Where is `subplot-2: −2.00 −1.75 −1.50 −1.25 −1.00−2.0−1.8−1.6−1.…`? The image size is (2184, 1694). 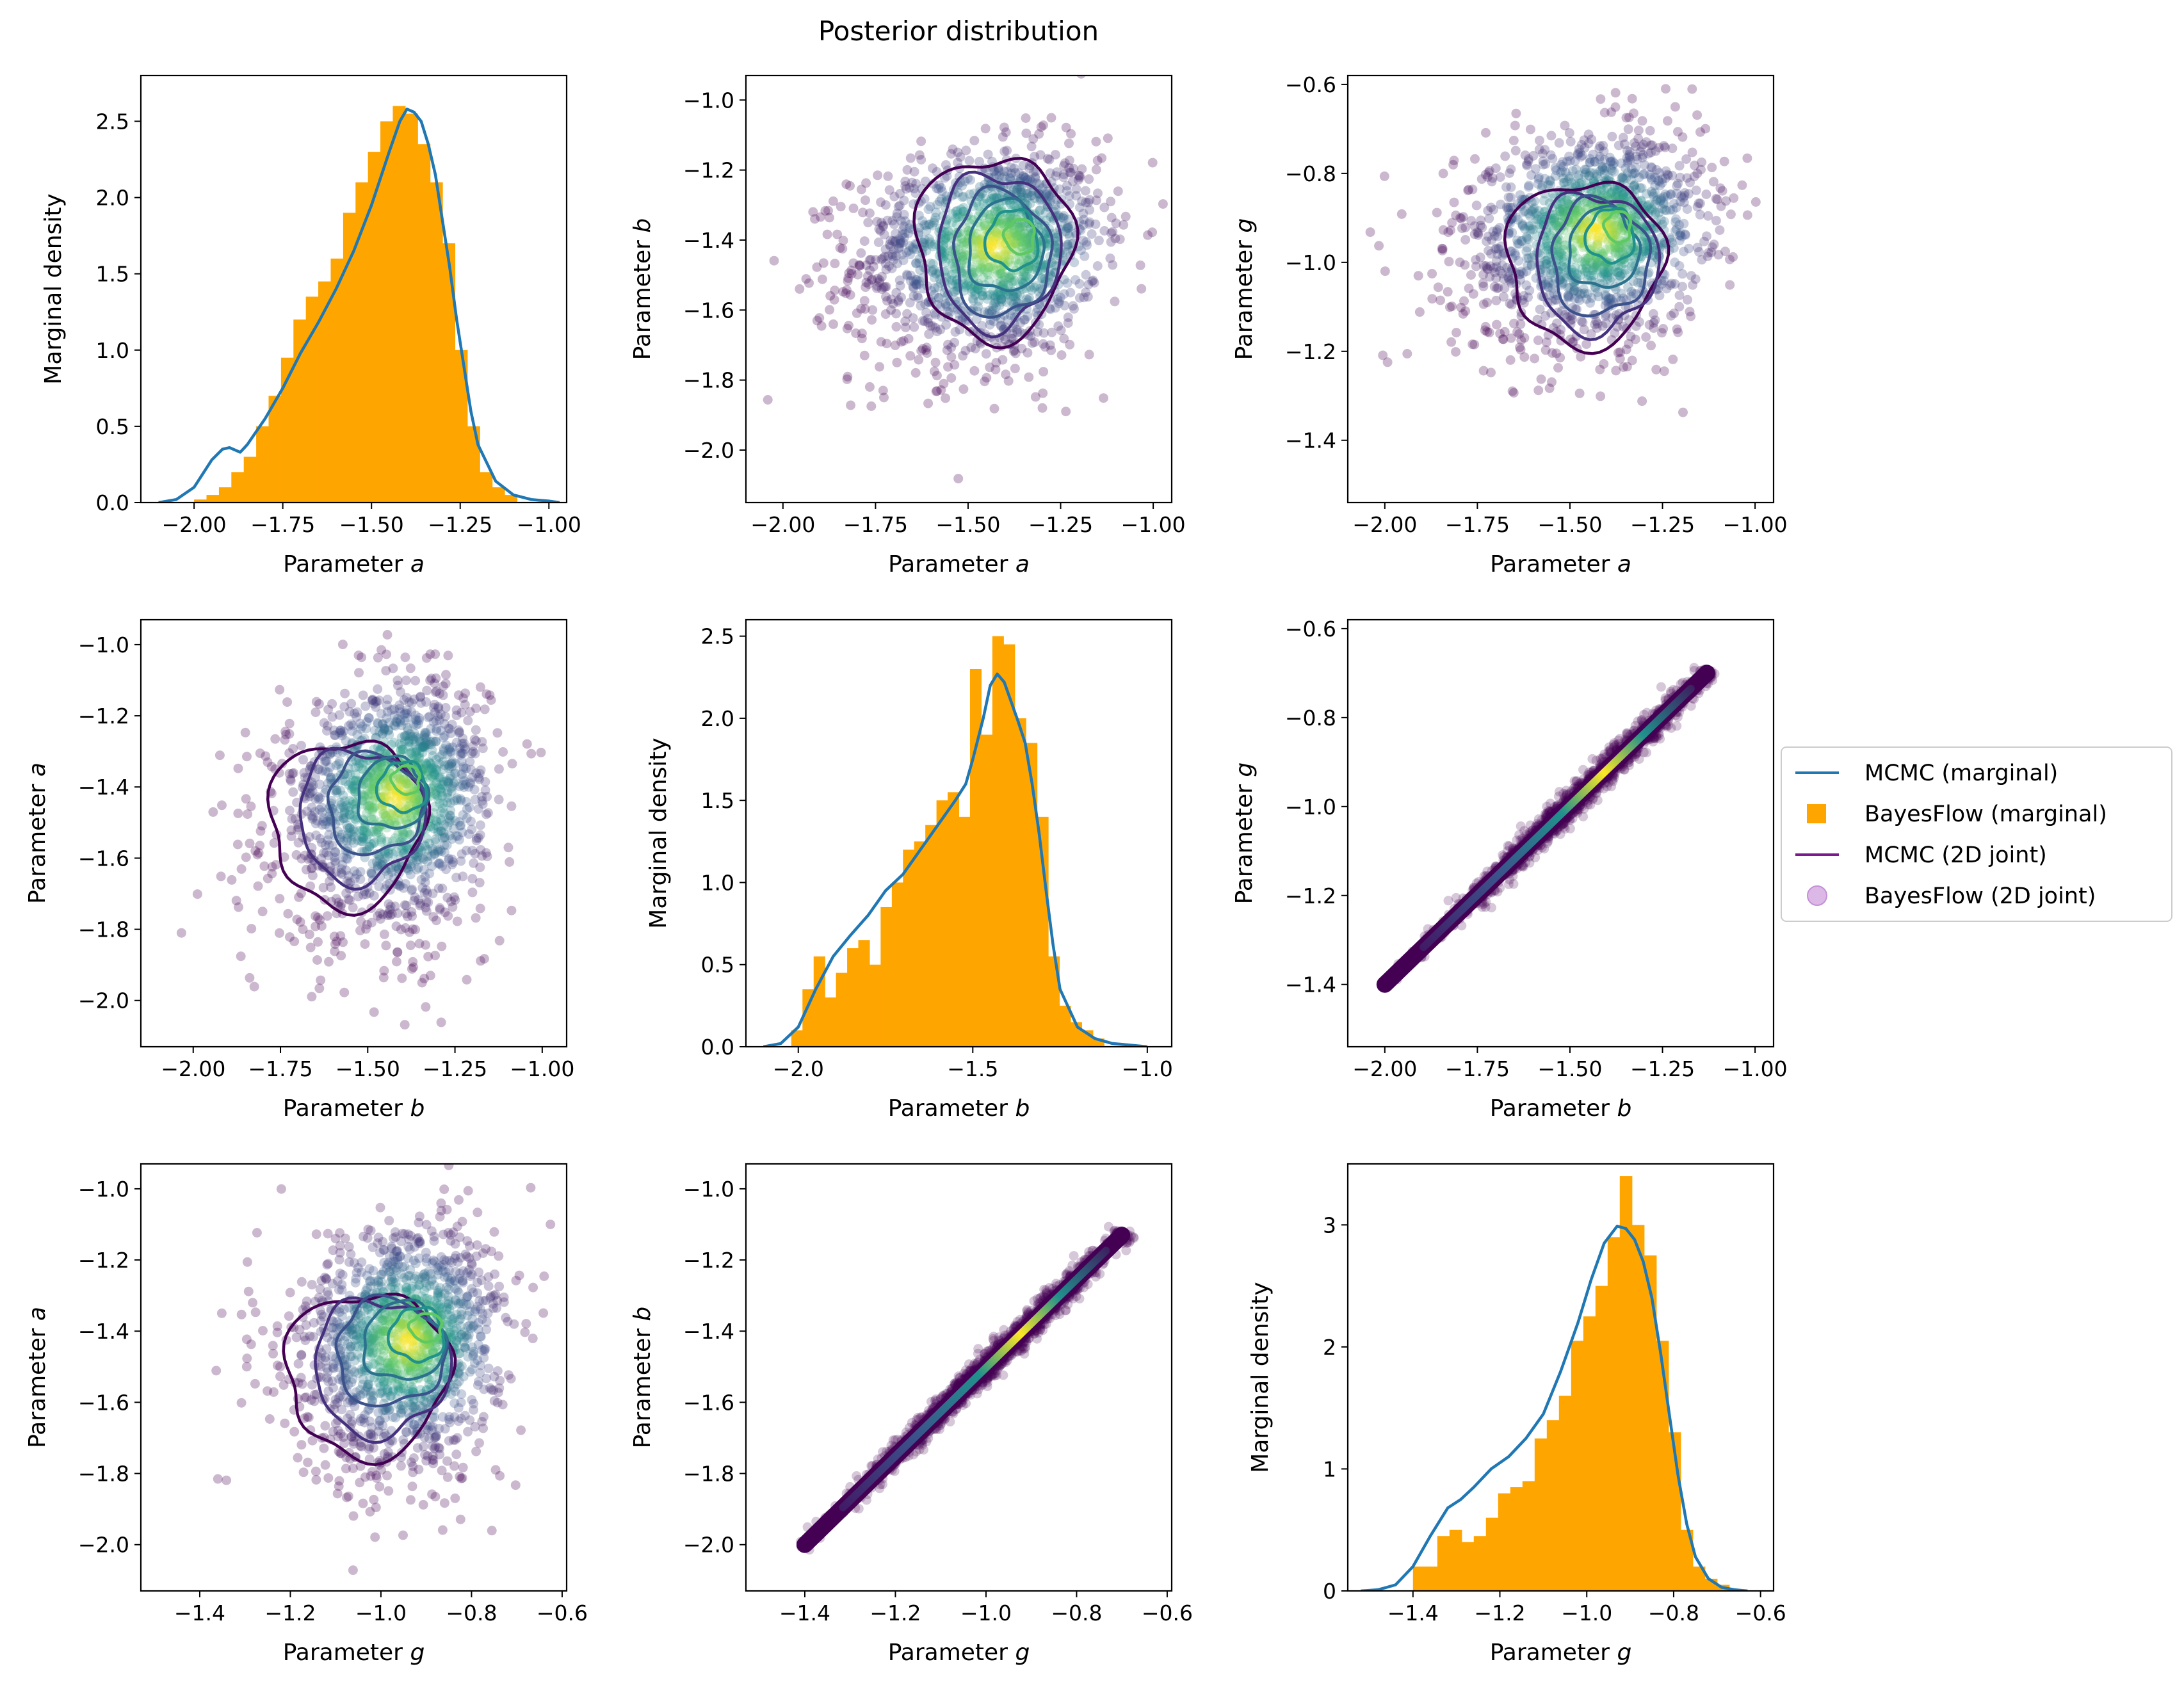 subplot-2: −2.00 −1.75 −1.50 −1.25 −1.00−2.0−1.8−1.6−1.… is located at coordinates (907, 325).